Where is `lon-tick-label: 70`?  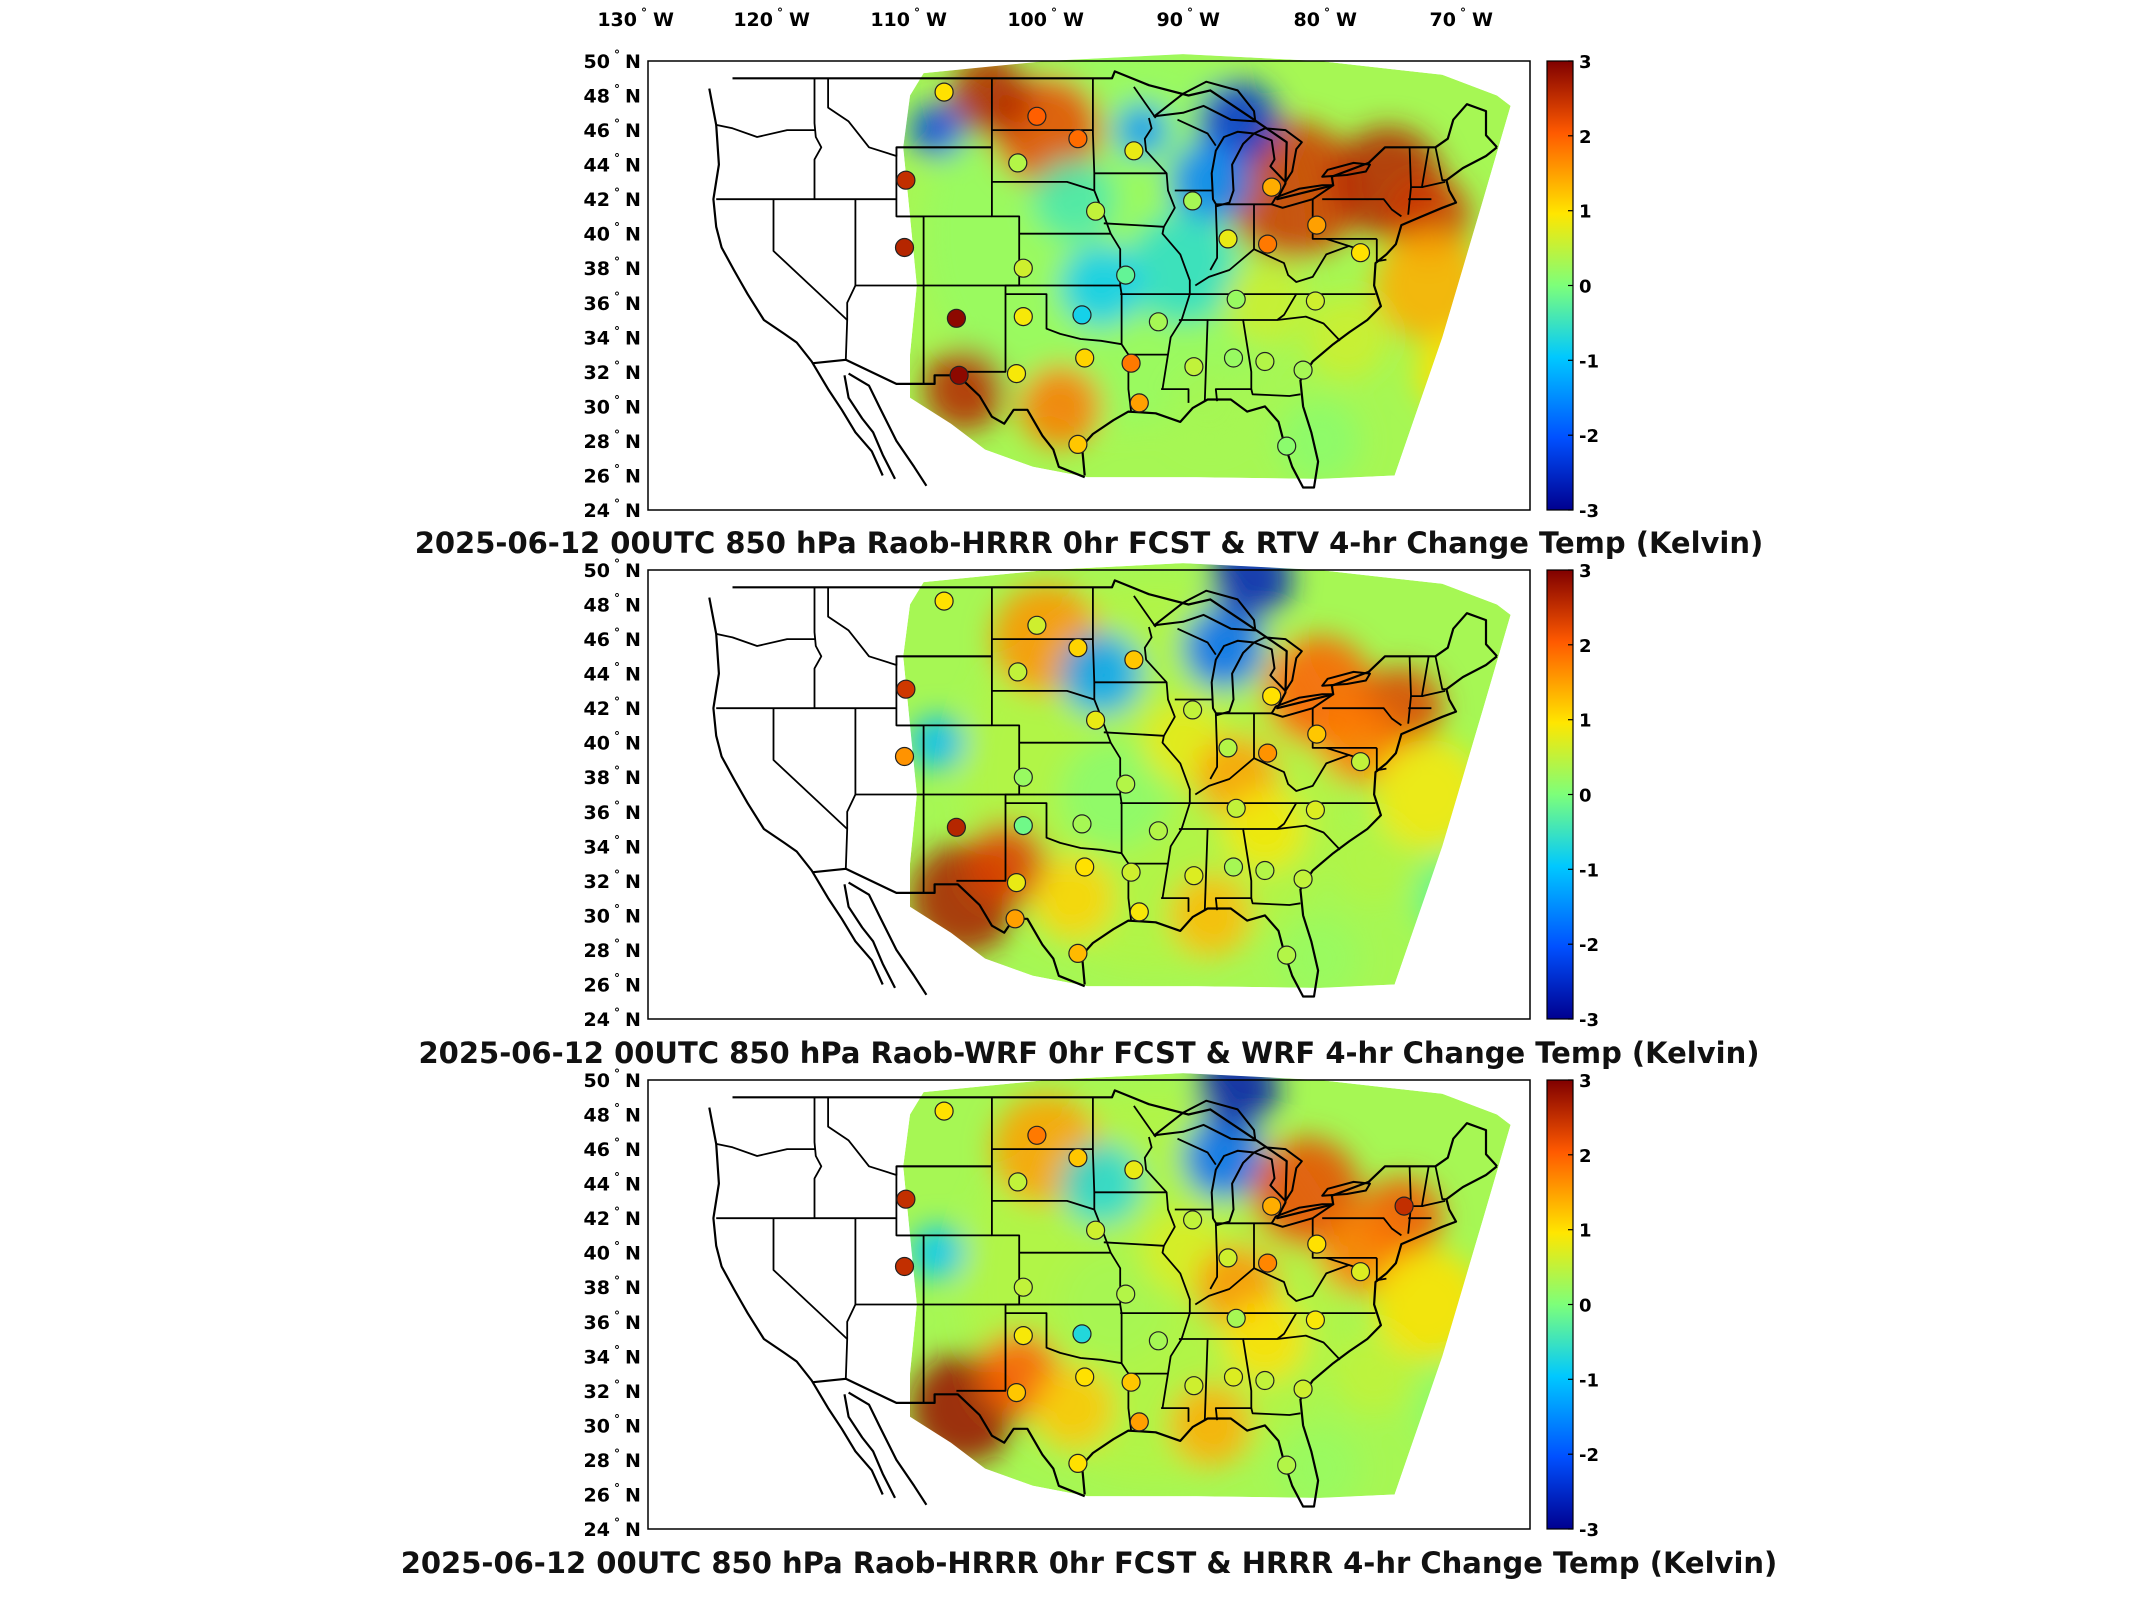
lon-tick-label: 70 is located at coordinates (1443, 20).